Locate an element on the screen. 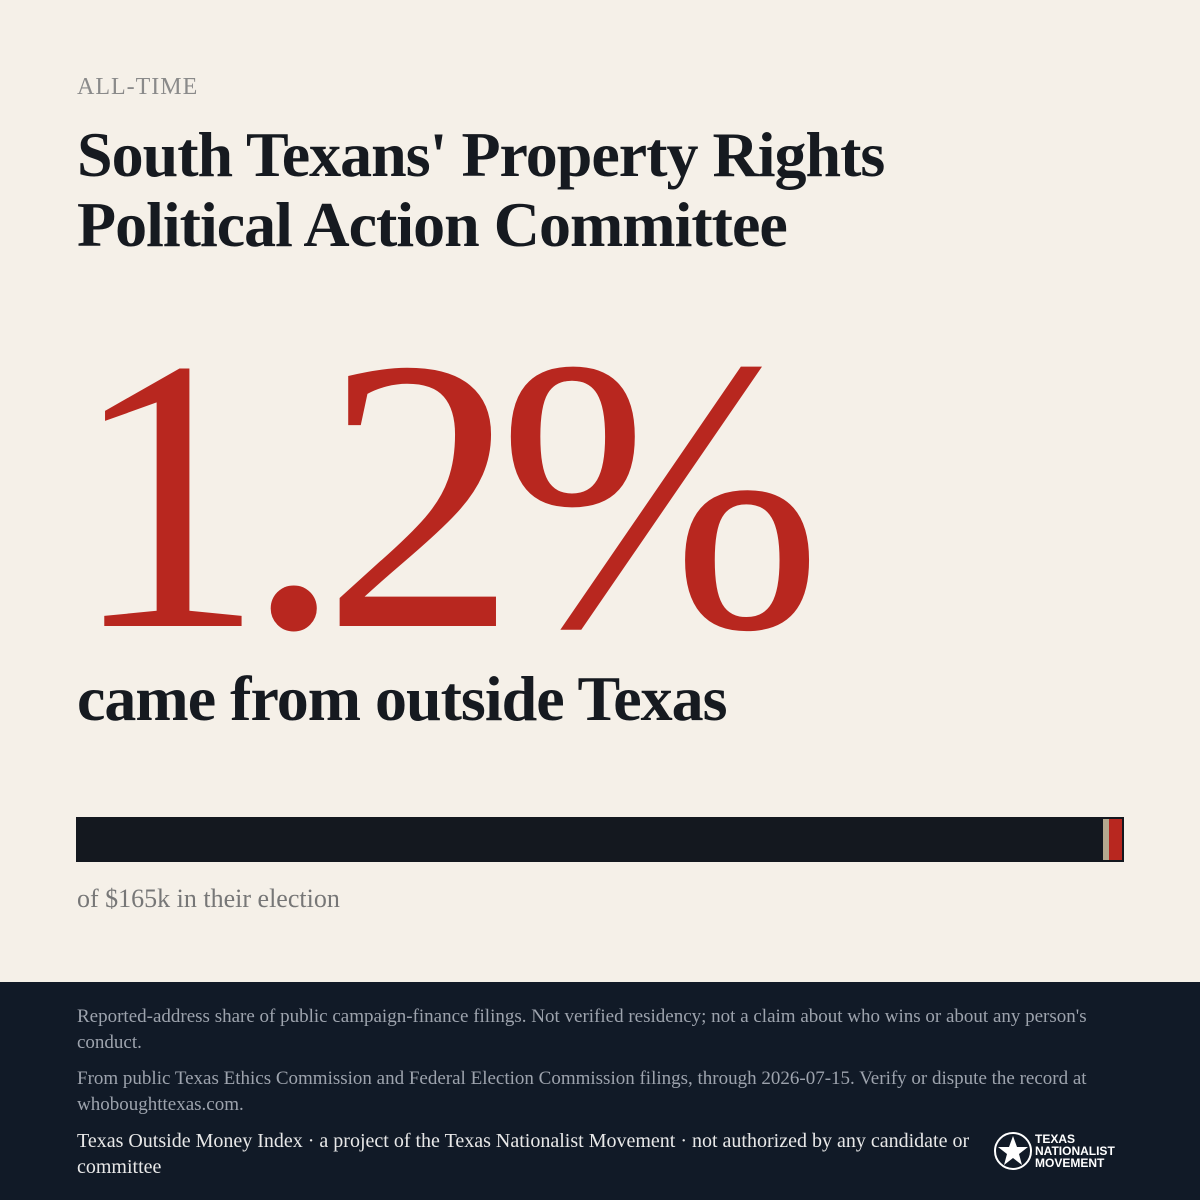 This screenshot has width=1200, height=1200. stat-caption: came from outside Texas is located at coordinates (402, 698).